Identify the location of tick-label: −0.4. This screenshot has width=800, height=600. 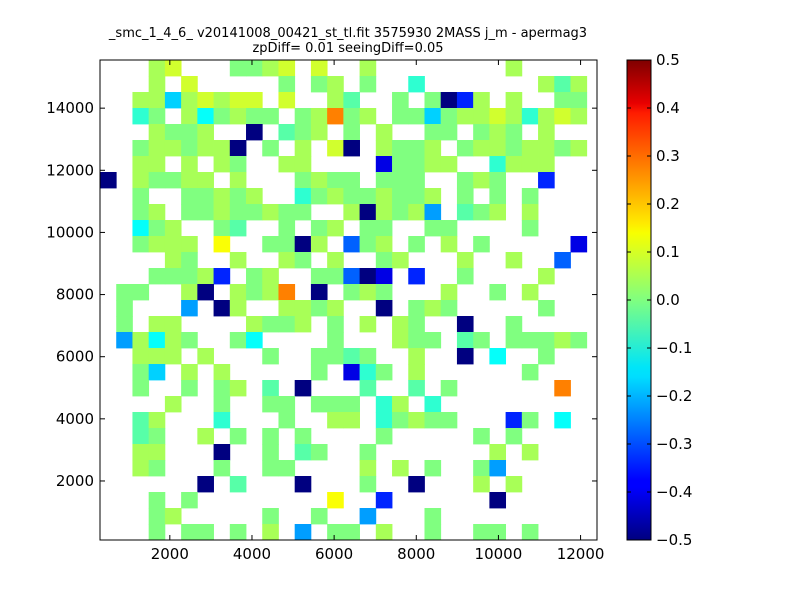
(674, 492).